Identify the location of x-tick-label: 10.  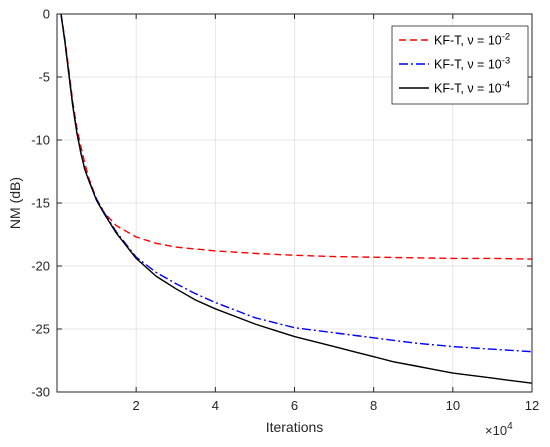
(453, 405).